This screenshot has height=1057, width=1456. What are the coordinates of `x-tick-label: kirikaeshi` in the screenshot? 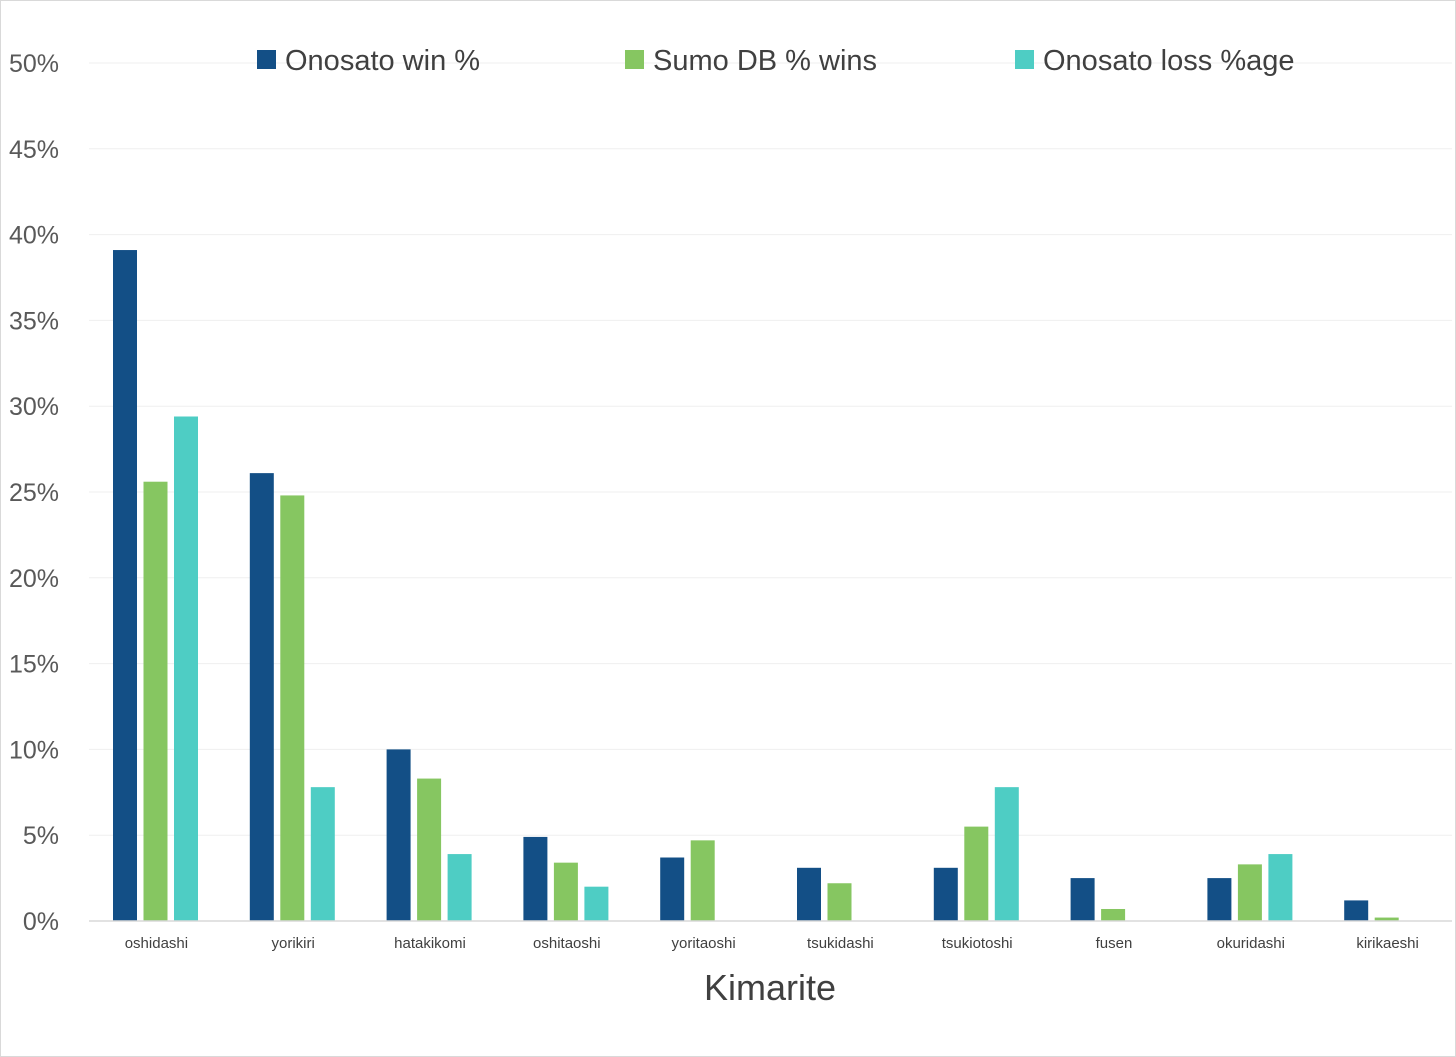 It's located at (1387, 943).